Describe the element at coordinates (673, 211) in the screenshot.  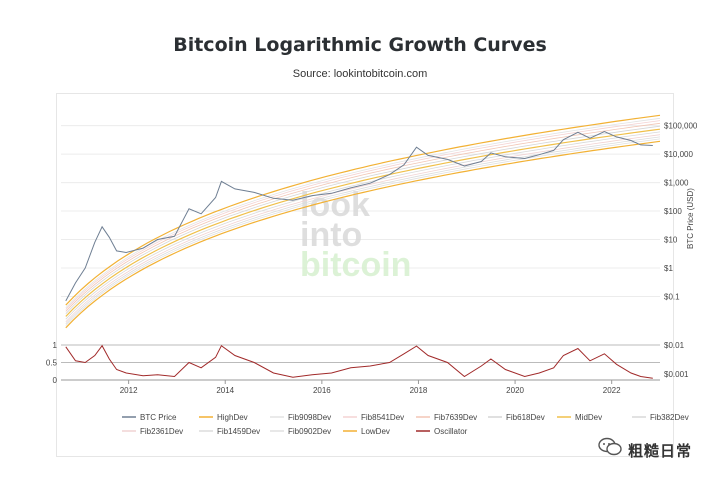
I see `y-tick-label: $100` at that location.